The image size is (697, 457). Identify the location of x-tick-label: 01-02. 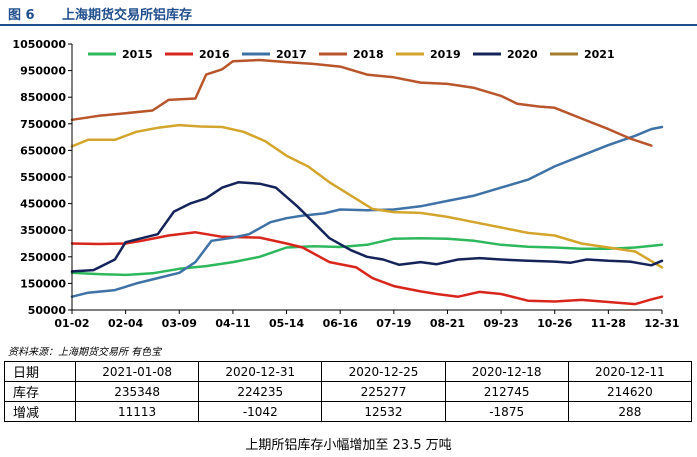
(71, 323).